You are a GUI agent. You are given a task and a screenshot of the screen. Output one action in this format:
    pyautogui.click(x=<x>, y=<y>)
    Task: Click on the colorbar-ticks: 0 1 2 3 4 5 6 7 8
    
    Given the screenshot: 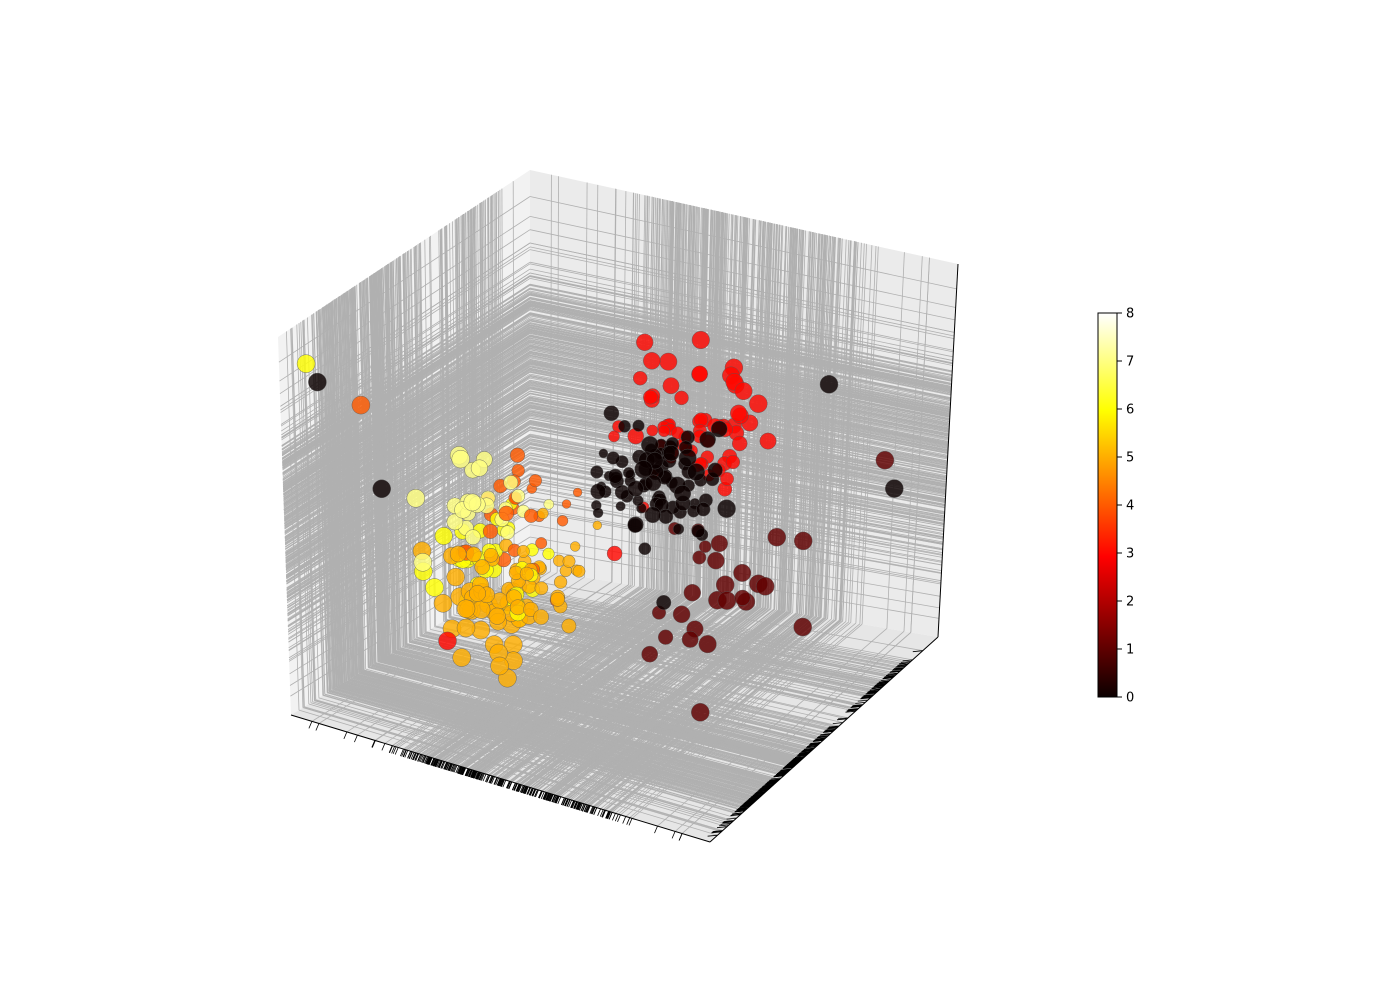 What is the action you would take?
    pyautogui.click(x=1125, y=506)
    